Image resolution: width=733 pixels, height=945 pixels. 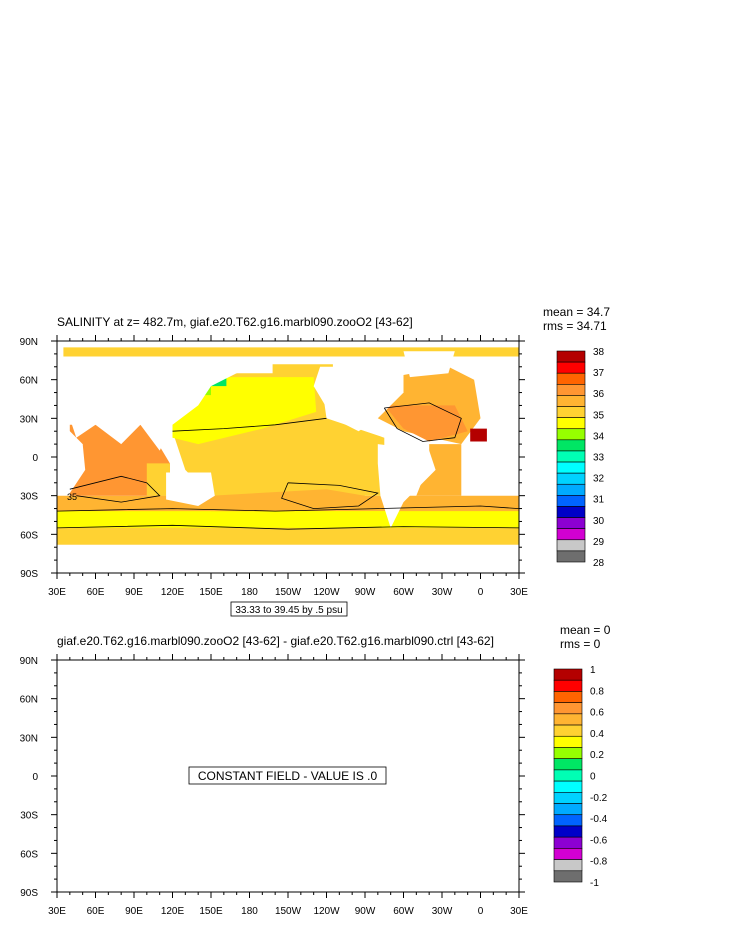 What do you see at coordinates (575, 326) in the screenshot?
I see `panel1-rms: rms = 34.71` at bounding box center [575, 326].